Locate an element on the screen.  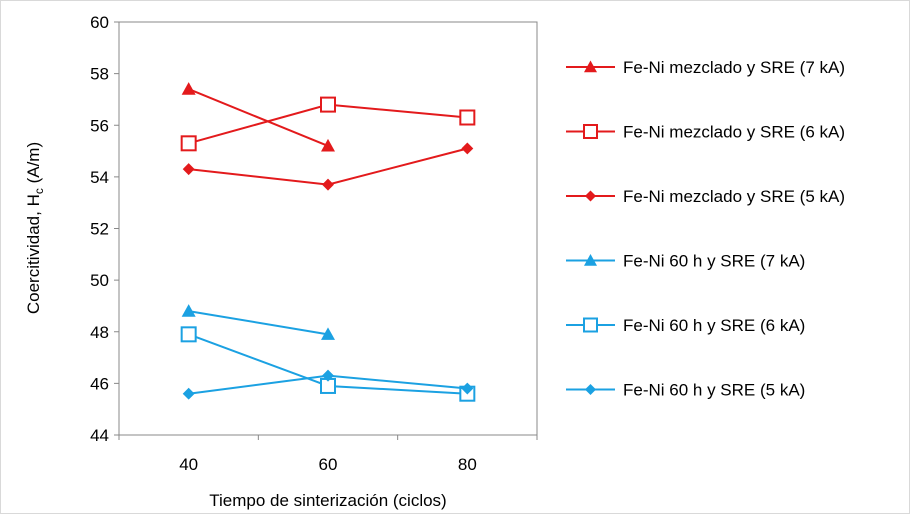
y-axis: 44 46 48 50 52 54 56 58 60 is located at coordinates (104, 229).